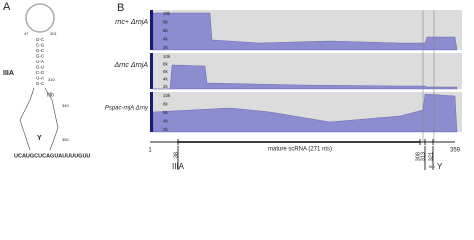 This screenshot has height=240, width=474. I want to click on stem: G-CC-GG-CG-CU-AG-UC-GU-AG-C, so click(40, 61).